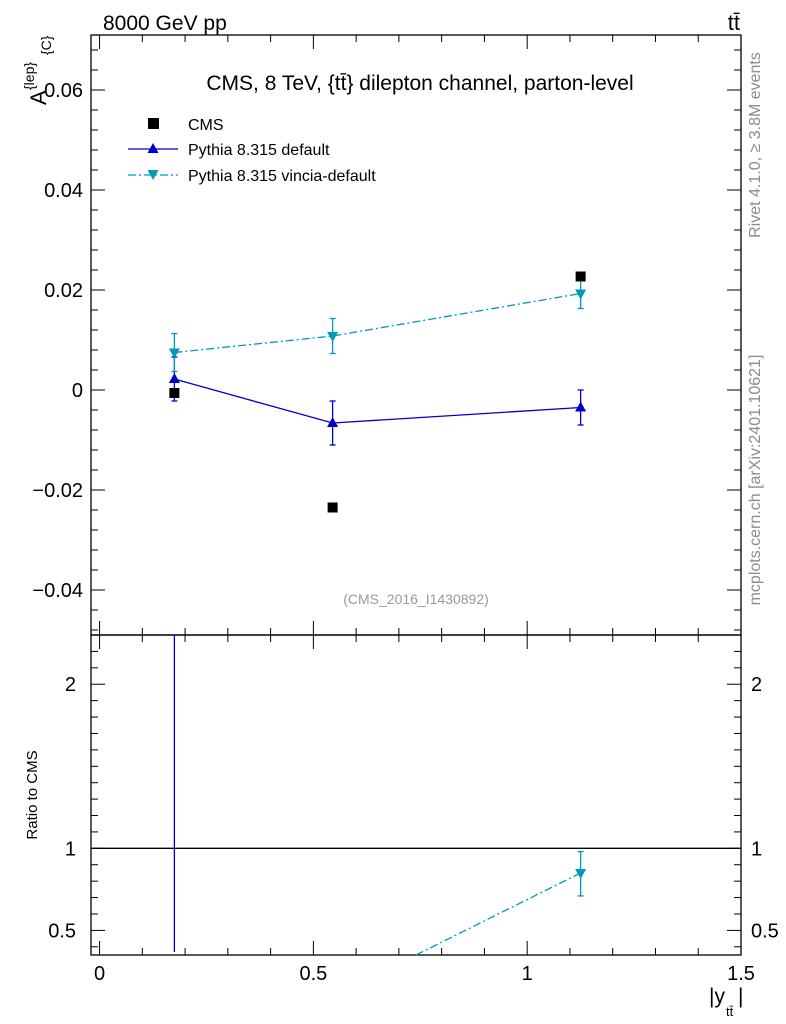 This screenshot has height=1024, width=786. What do you see at coordinates (755, 480) in the screenshot?
I see `mcplots-reference-text: mcplots.cern.ch [arXiv:2401.10621]` at bounding box center [755, 480].